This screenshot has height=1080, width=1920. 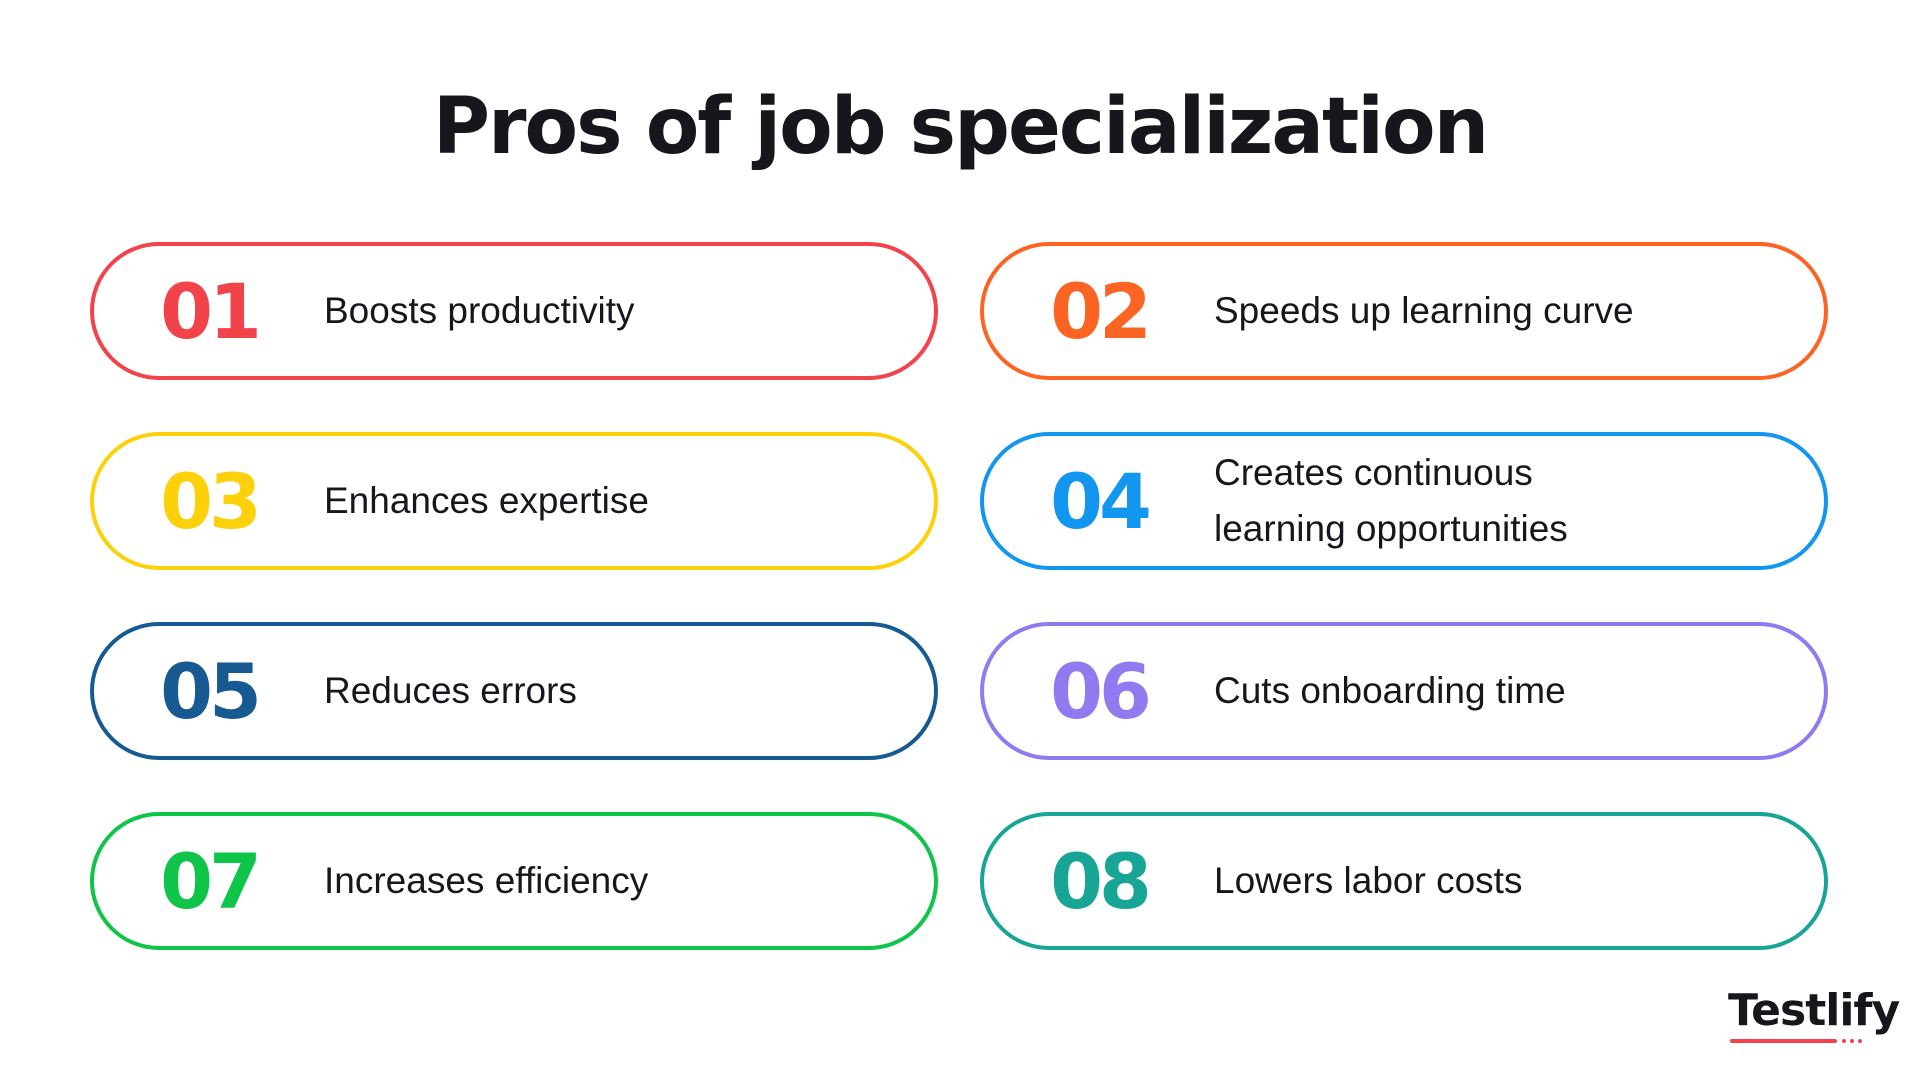 What do you see at coordinates (211, 691) in the screenshot?
I see `item-number: 05` at bounding box center [211, 691].